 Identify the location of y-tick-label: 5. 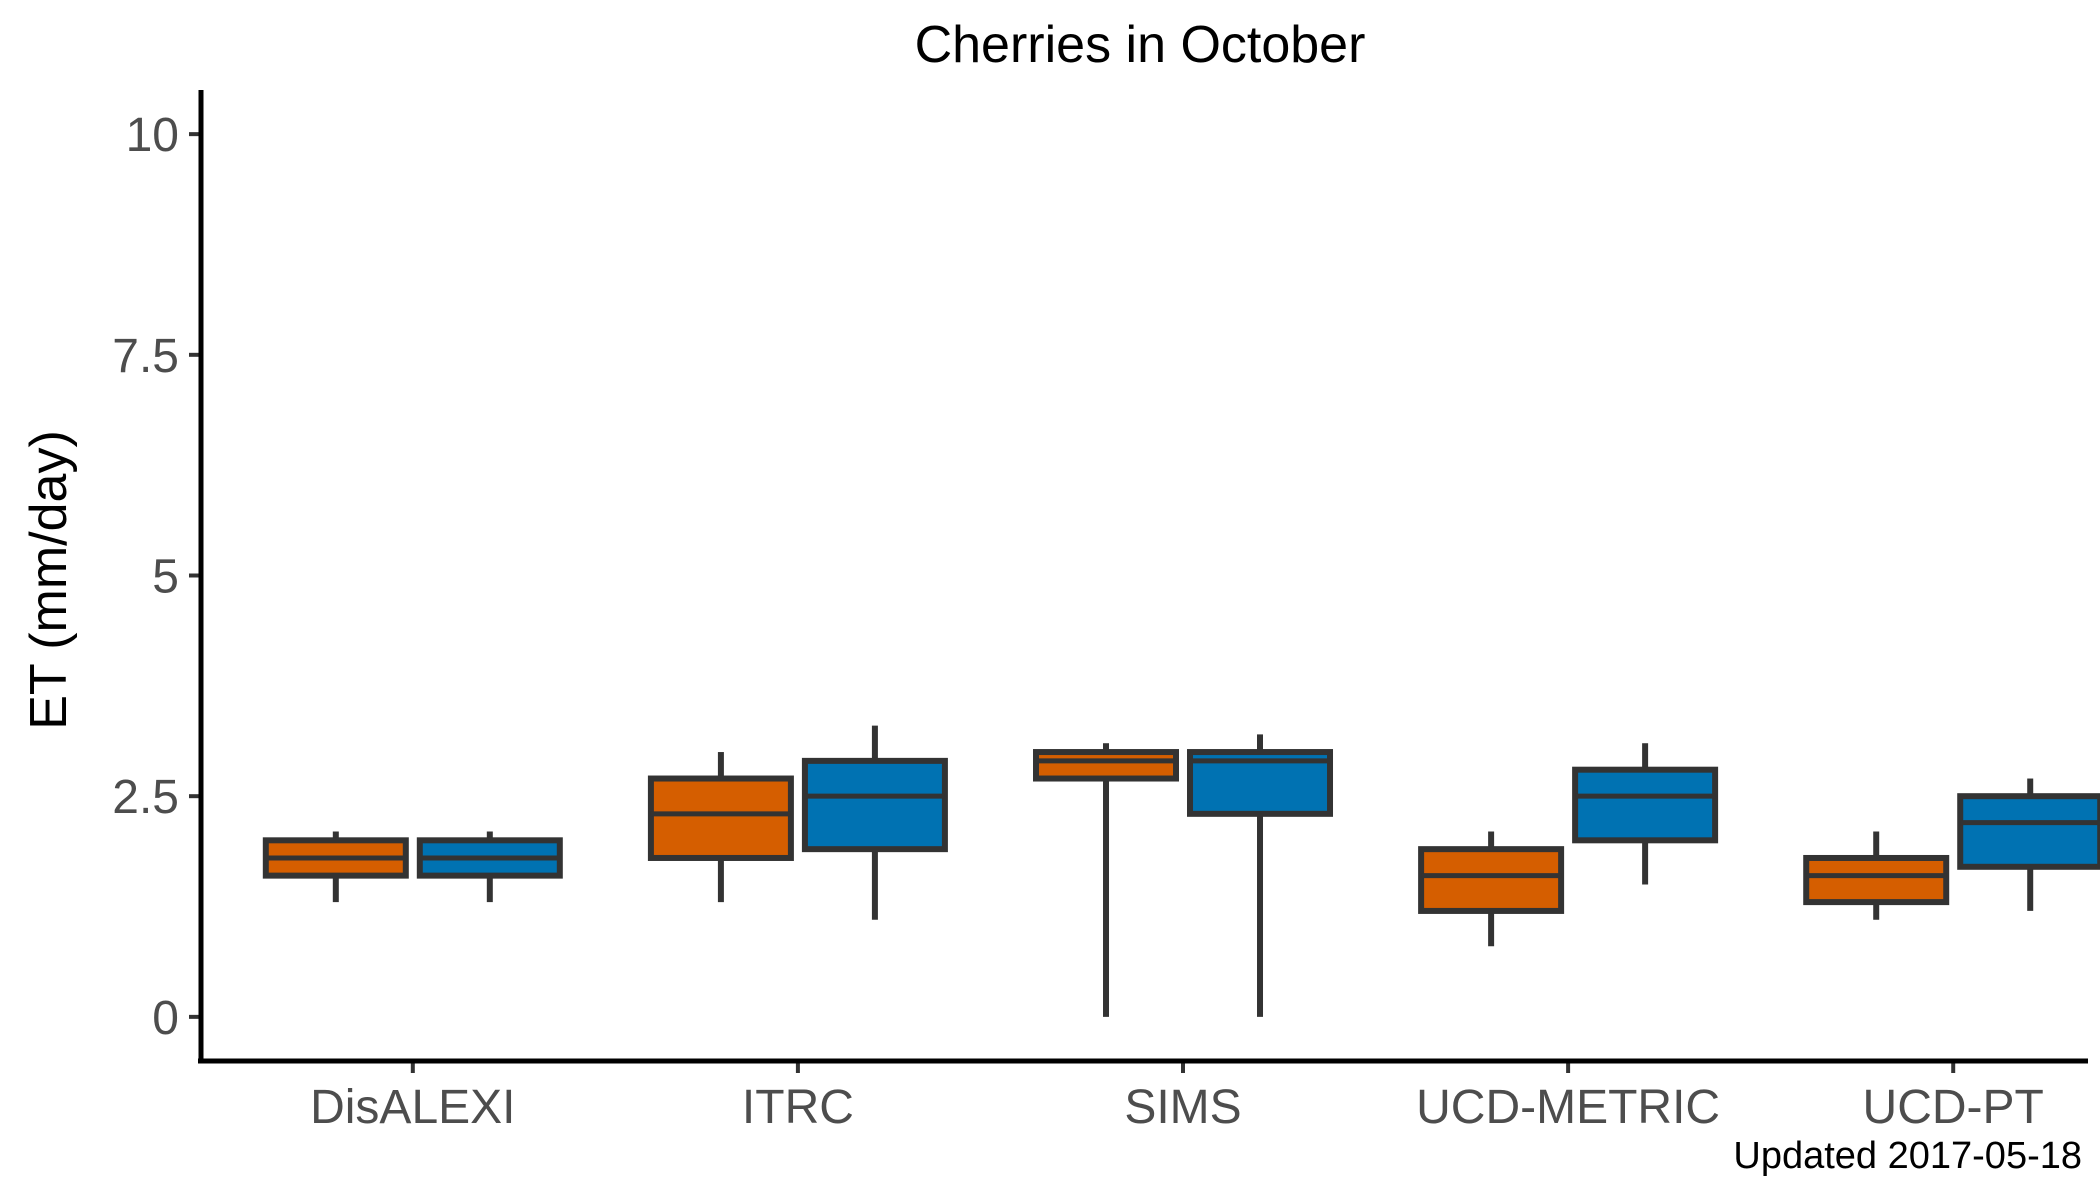
(165, 577).